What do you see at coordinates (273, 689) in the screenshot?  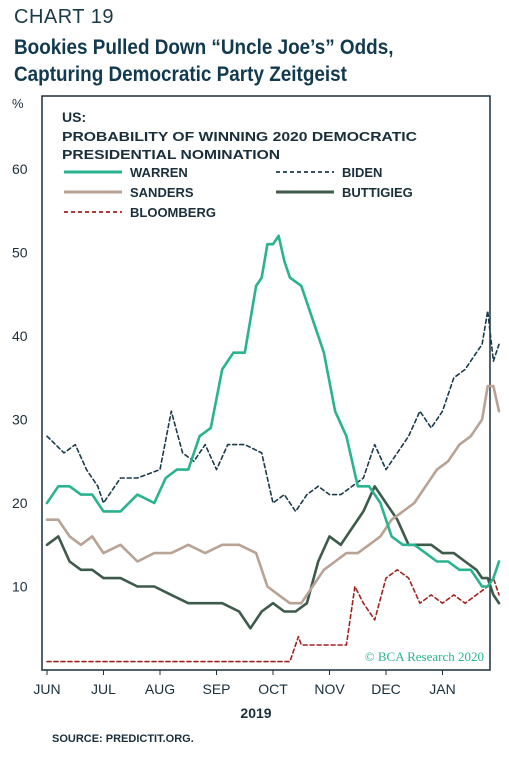 I see `x-tick-label: OCT` at bounding box center [273, 689].